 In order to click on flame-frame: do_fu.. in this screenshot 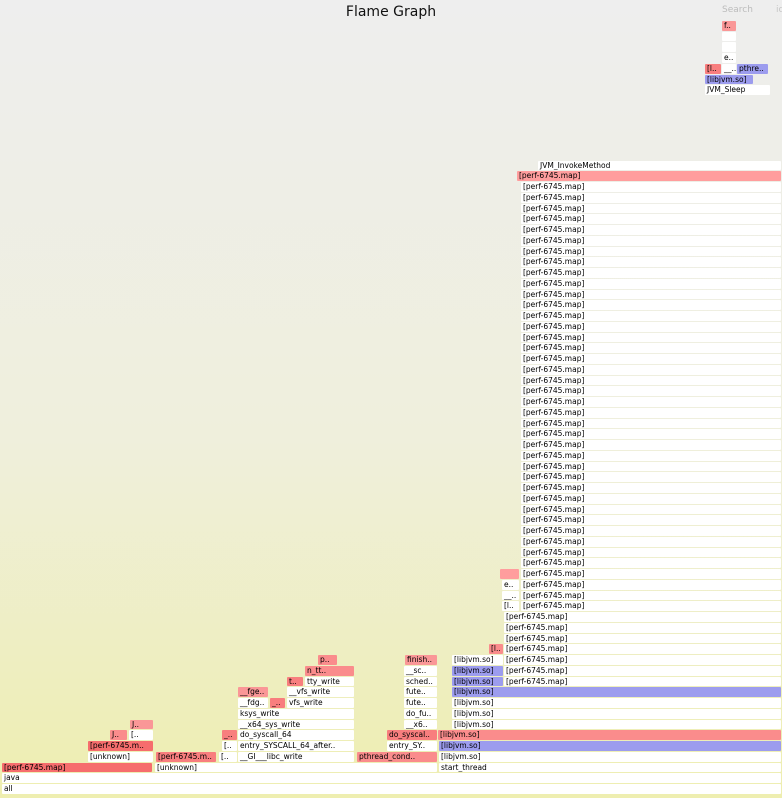, I will do `click(420, 713)`.